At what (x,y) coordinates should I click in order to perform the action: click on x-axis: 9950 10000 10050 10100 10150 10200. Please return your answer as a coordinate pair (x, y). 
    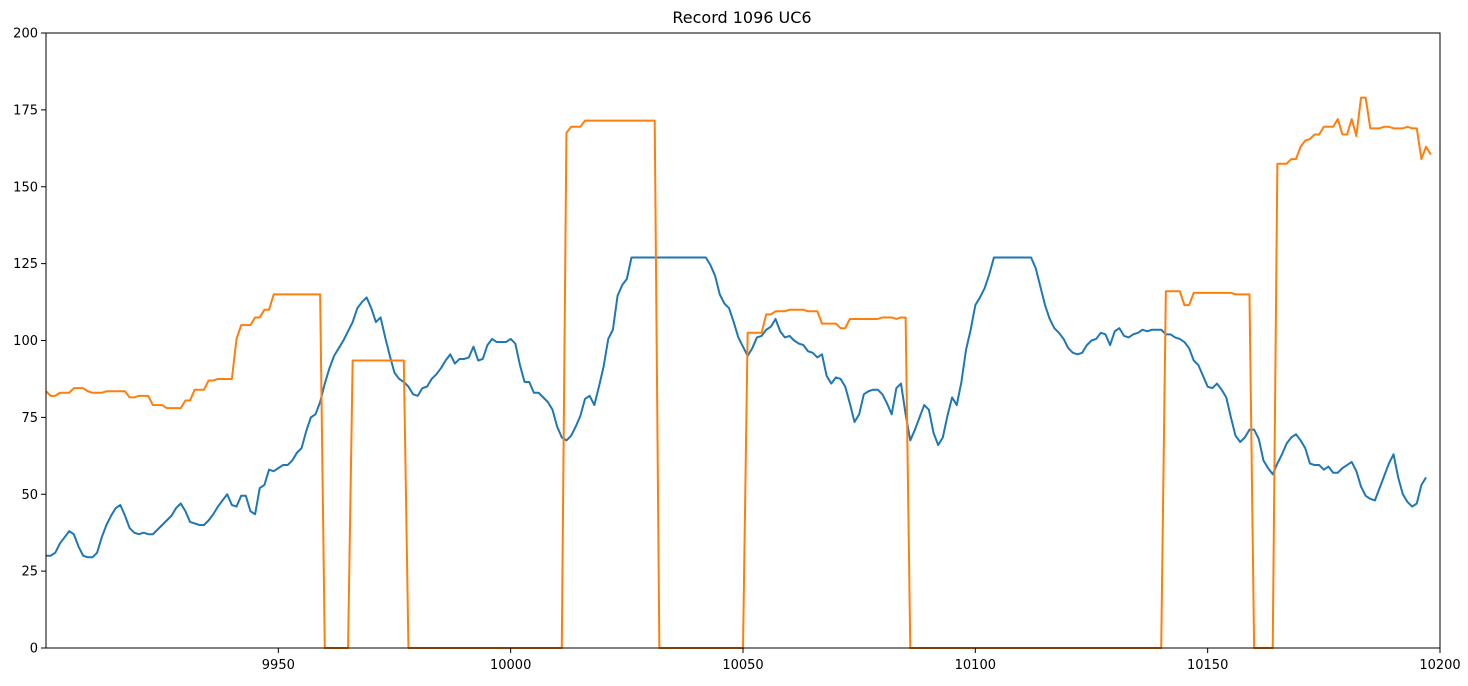
    Looking at the image, I should click on (861, 660).